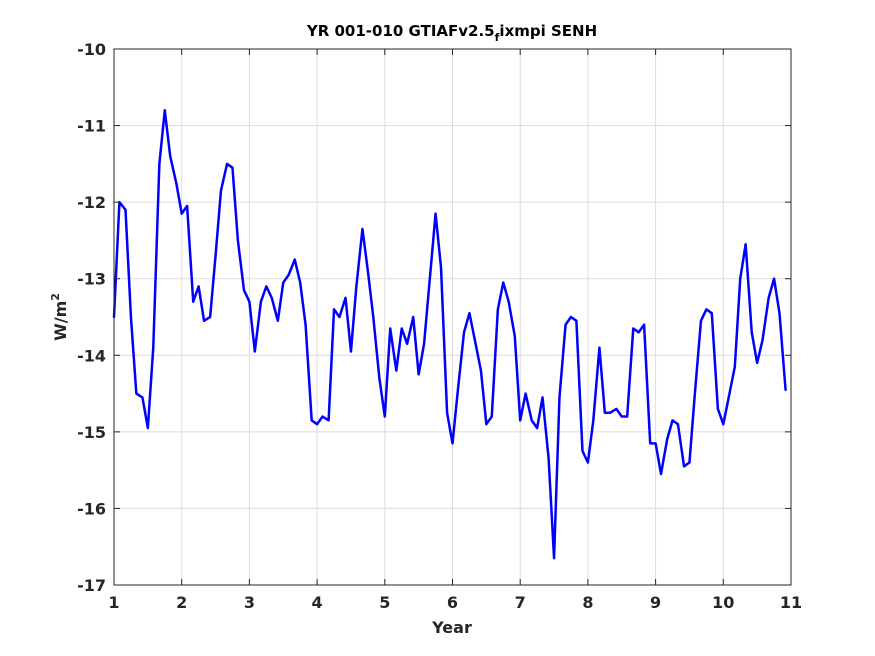 The image size is (875, 656). I want to click on x-tick-labels: 1 2 3 4 5 6 7 8 9 10 11, so click(455, 602).